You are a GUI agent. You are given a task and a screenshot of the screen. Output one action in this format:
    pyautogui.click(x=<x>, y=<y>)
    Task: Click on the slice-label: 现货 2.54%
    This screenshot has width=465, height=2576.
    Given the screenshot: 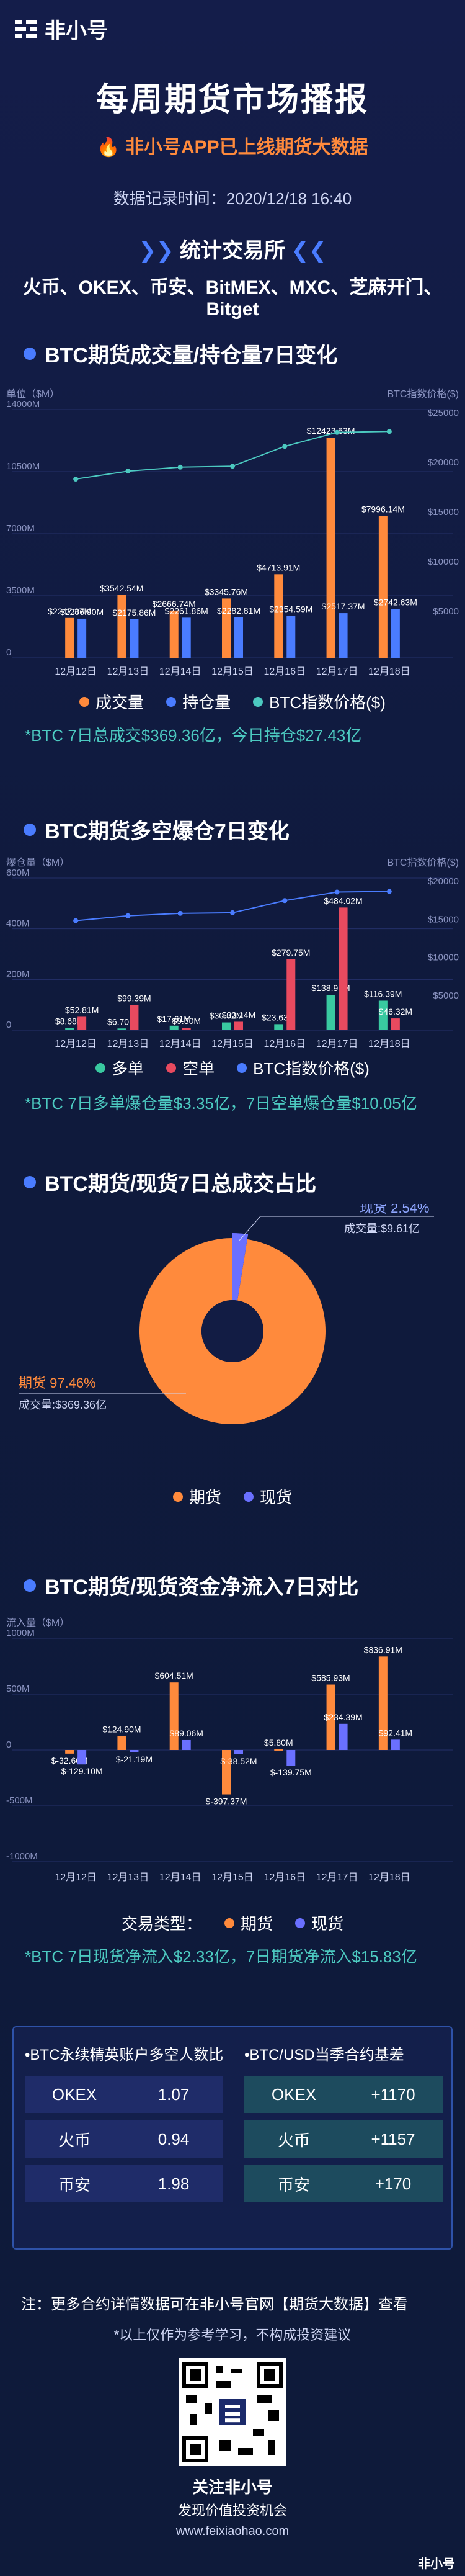 What is the action you would take?
    pyautogui.click(x=395, y=1210)
    